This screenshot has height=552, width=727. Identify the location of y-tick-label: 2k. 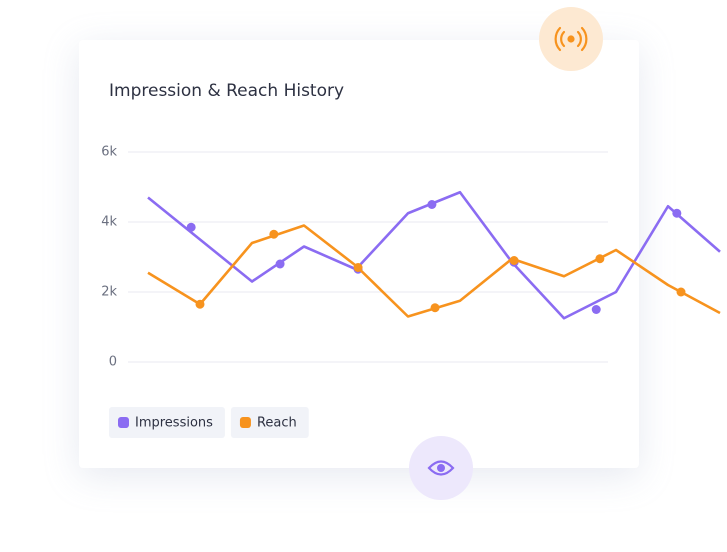
(109, 292).